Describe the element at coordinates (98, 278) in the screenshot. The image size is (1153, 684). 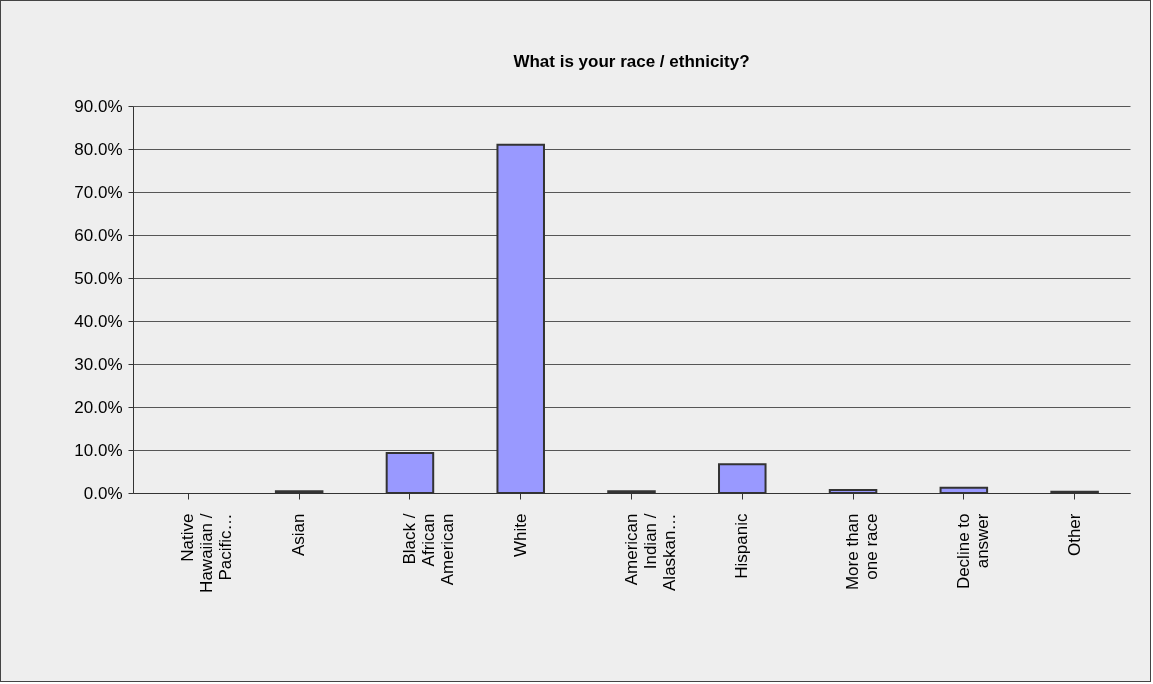
I see `y-tick-label: 50.0%` at that location.